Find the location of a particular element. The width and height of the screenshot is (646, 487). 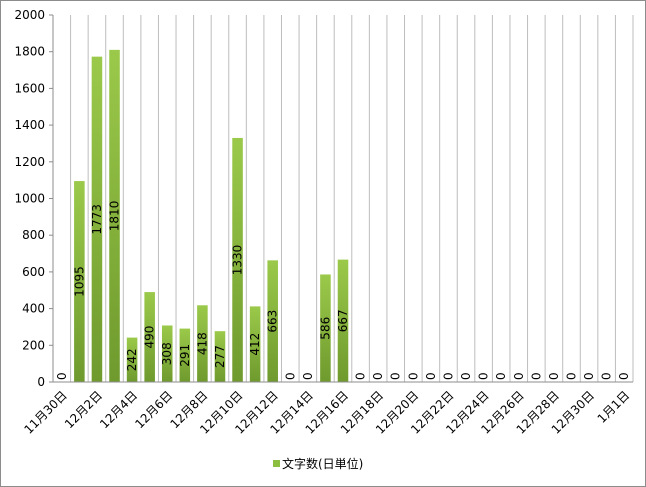

data-label: 418 is located at coordinates (202, 343).